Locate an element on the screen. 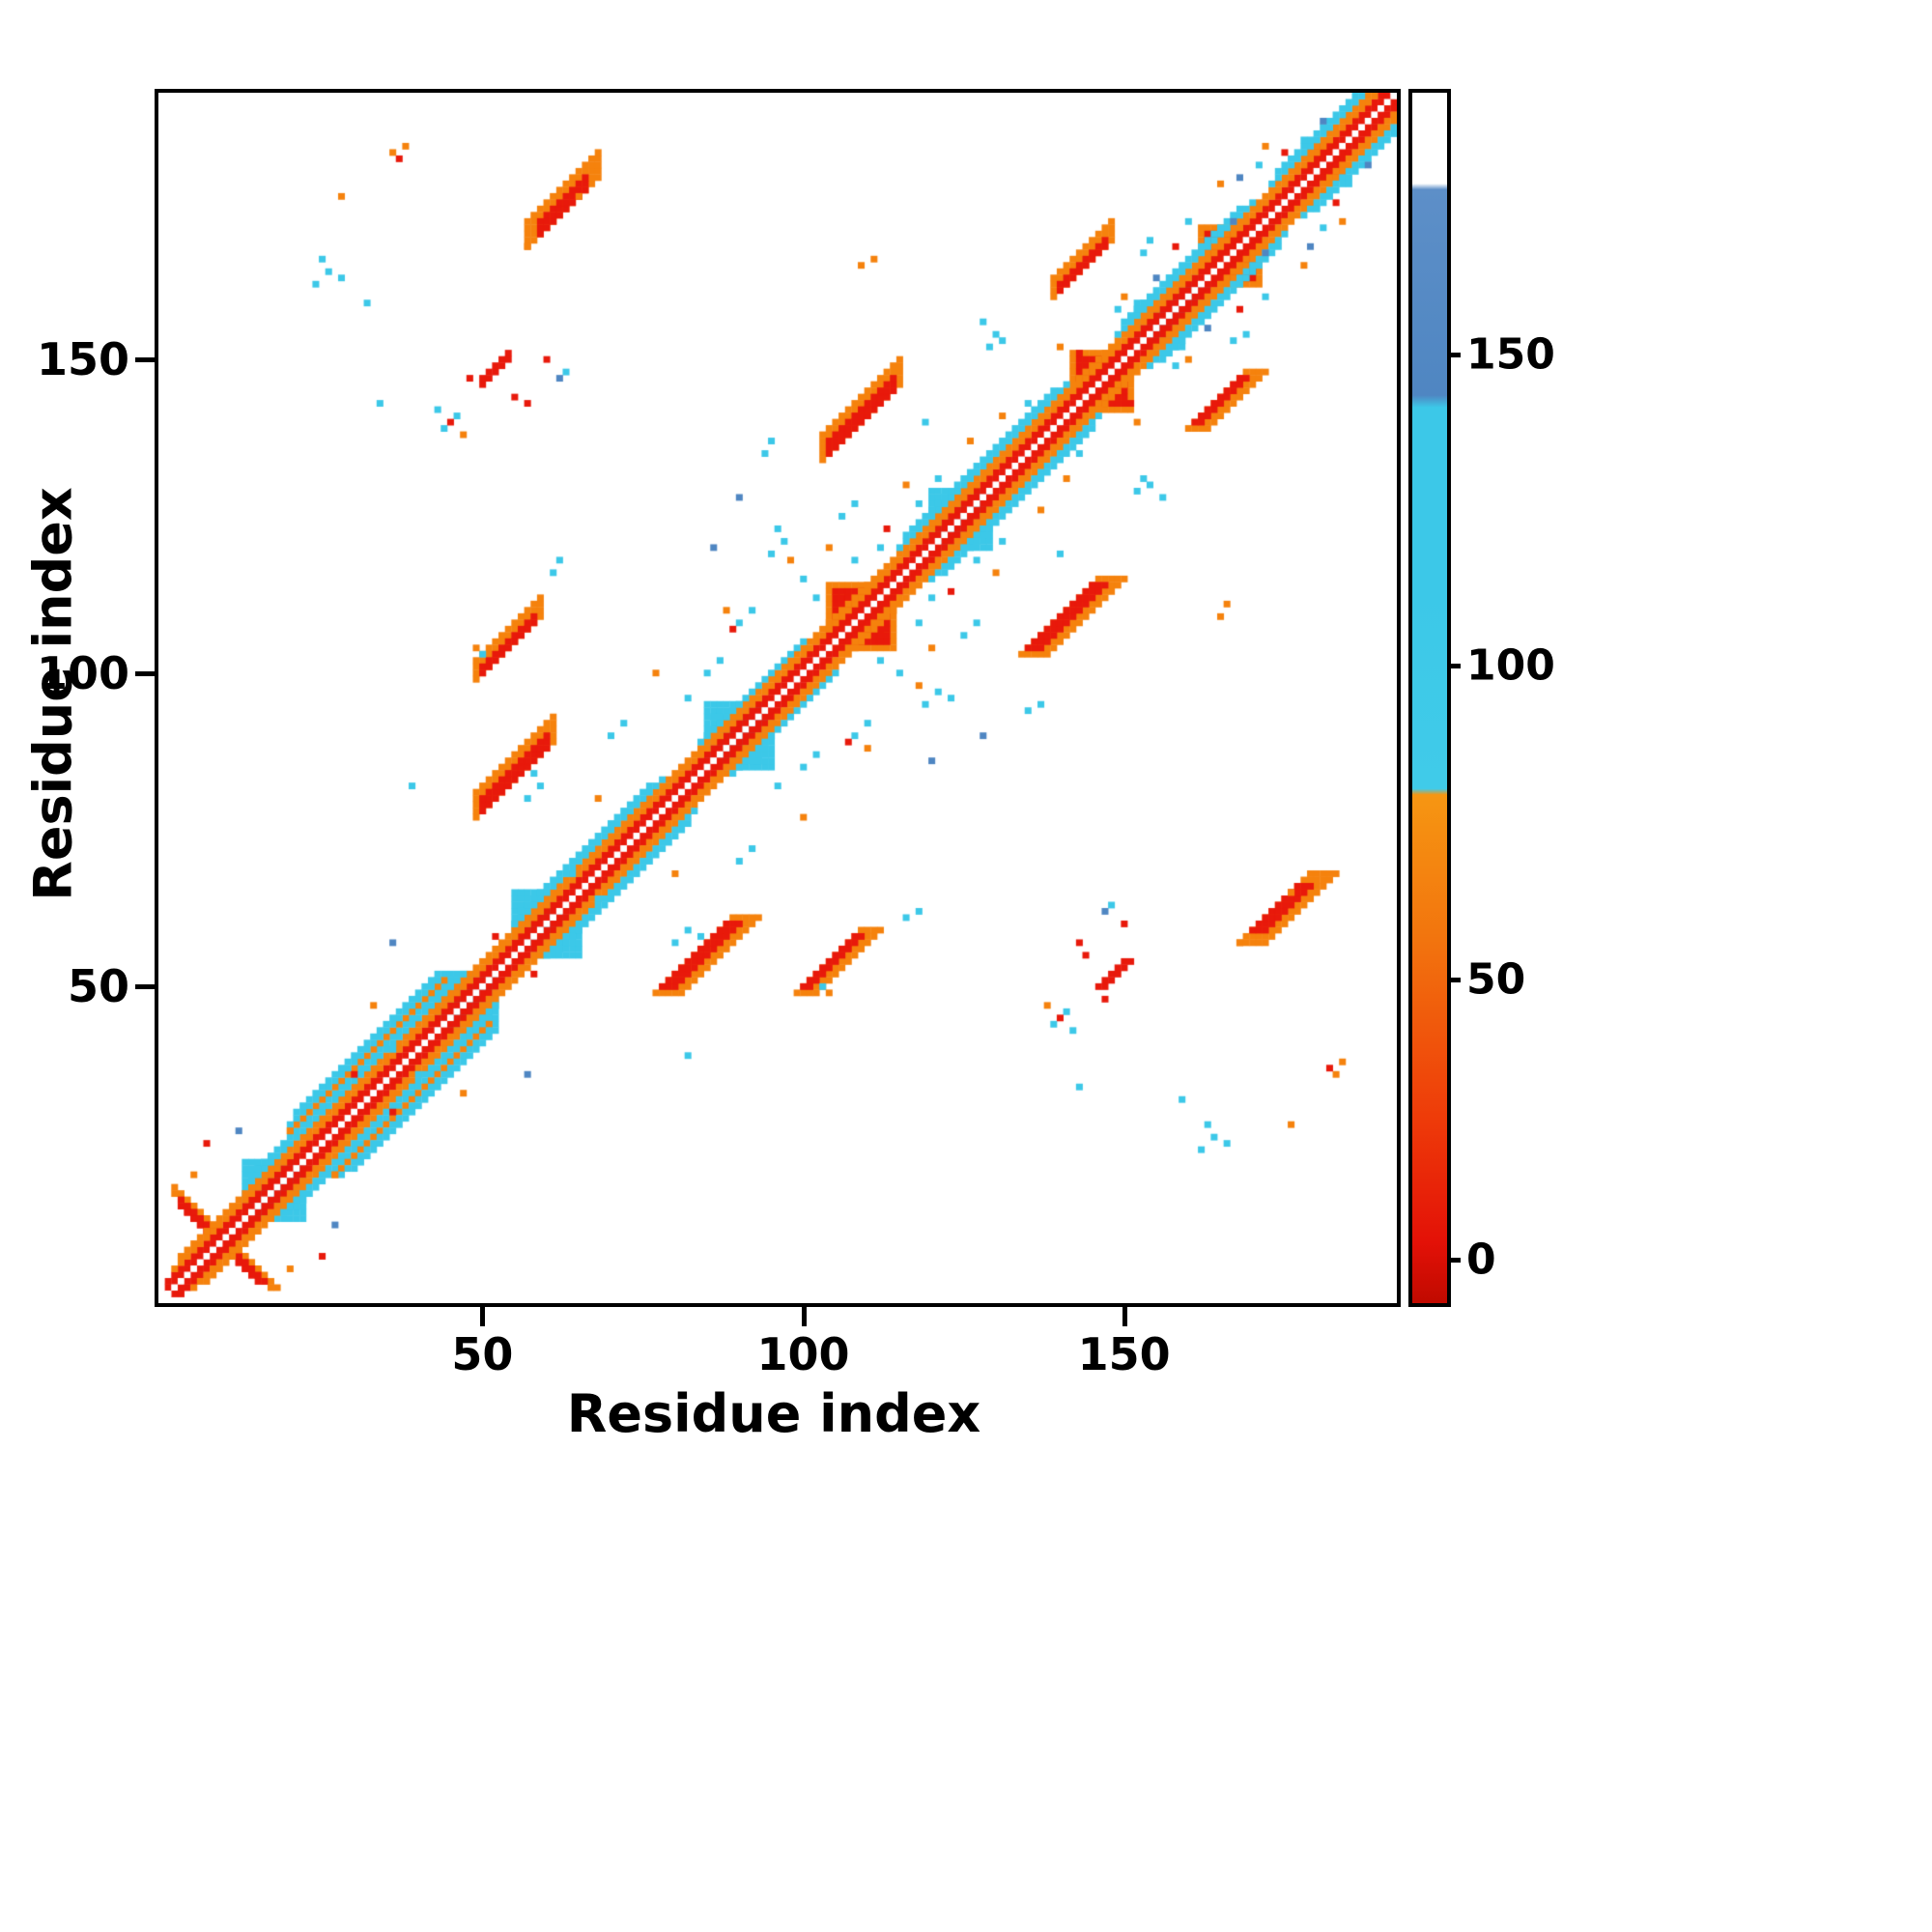  colorbar-tick-label: 150 is located at coordinates (1510, 354).